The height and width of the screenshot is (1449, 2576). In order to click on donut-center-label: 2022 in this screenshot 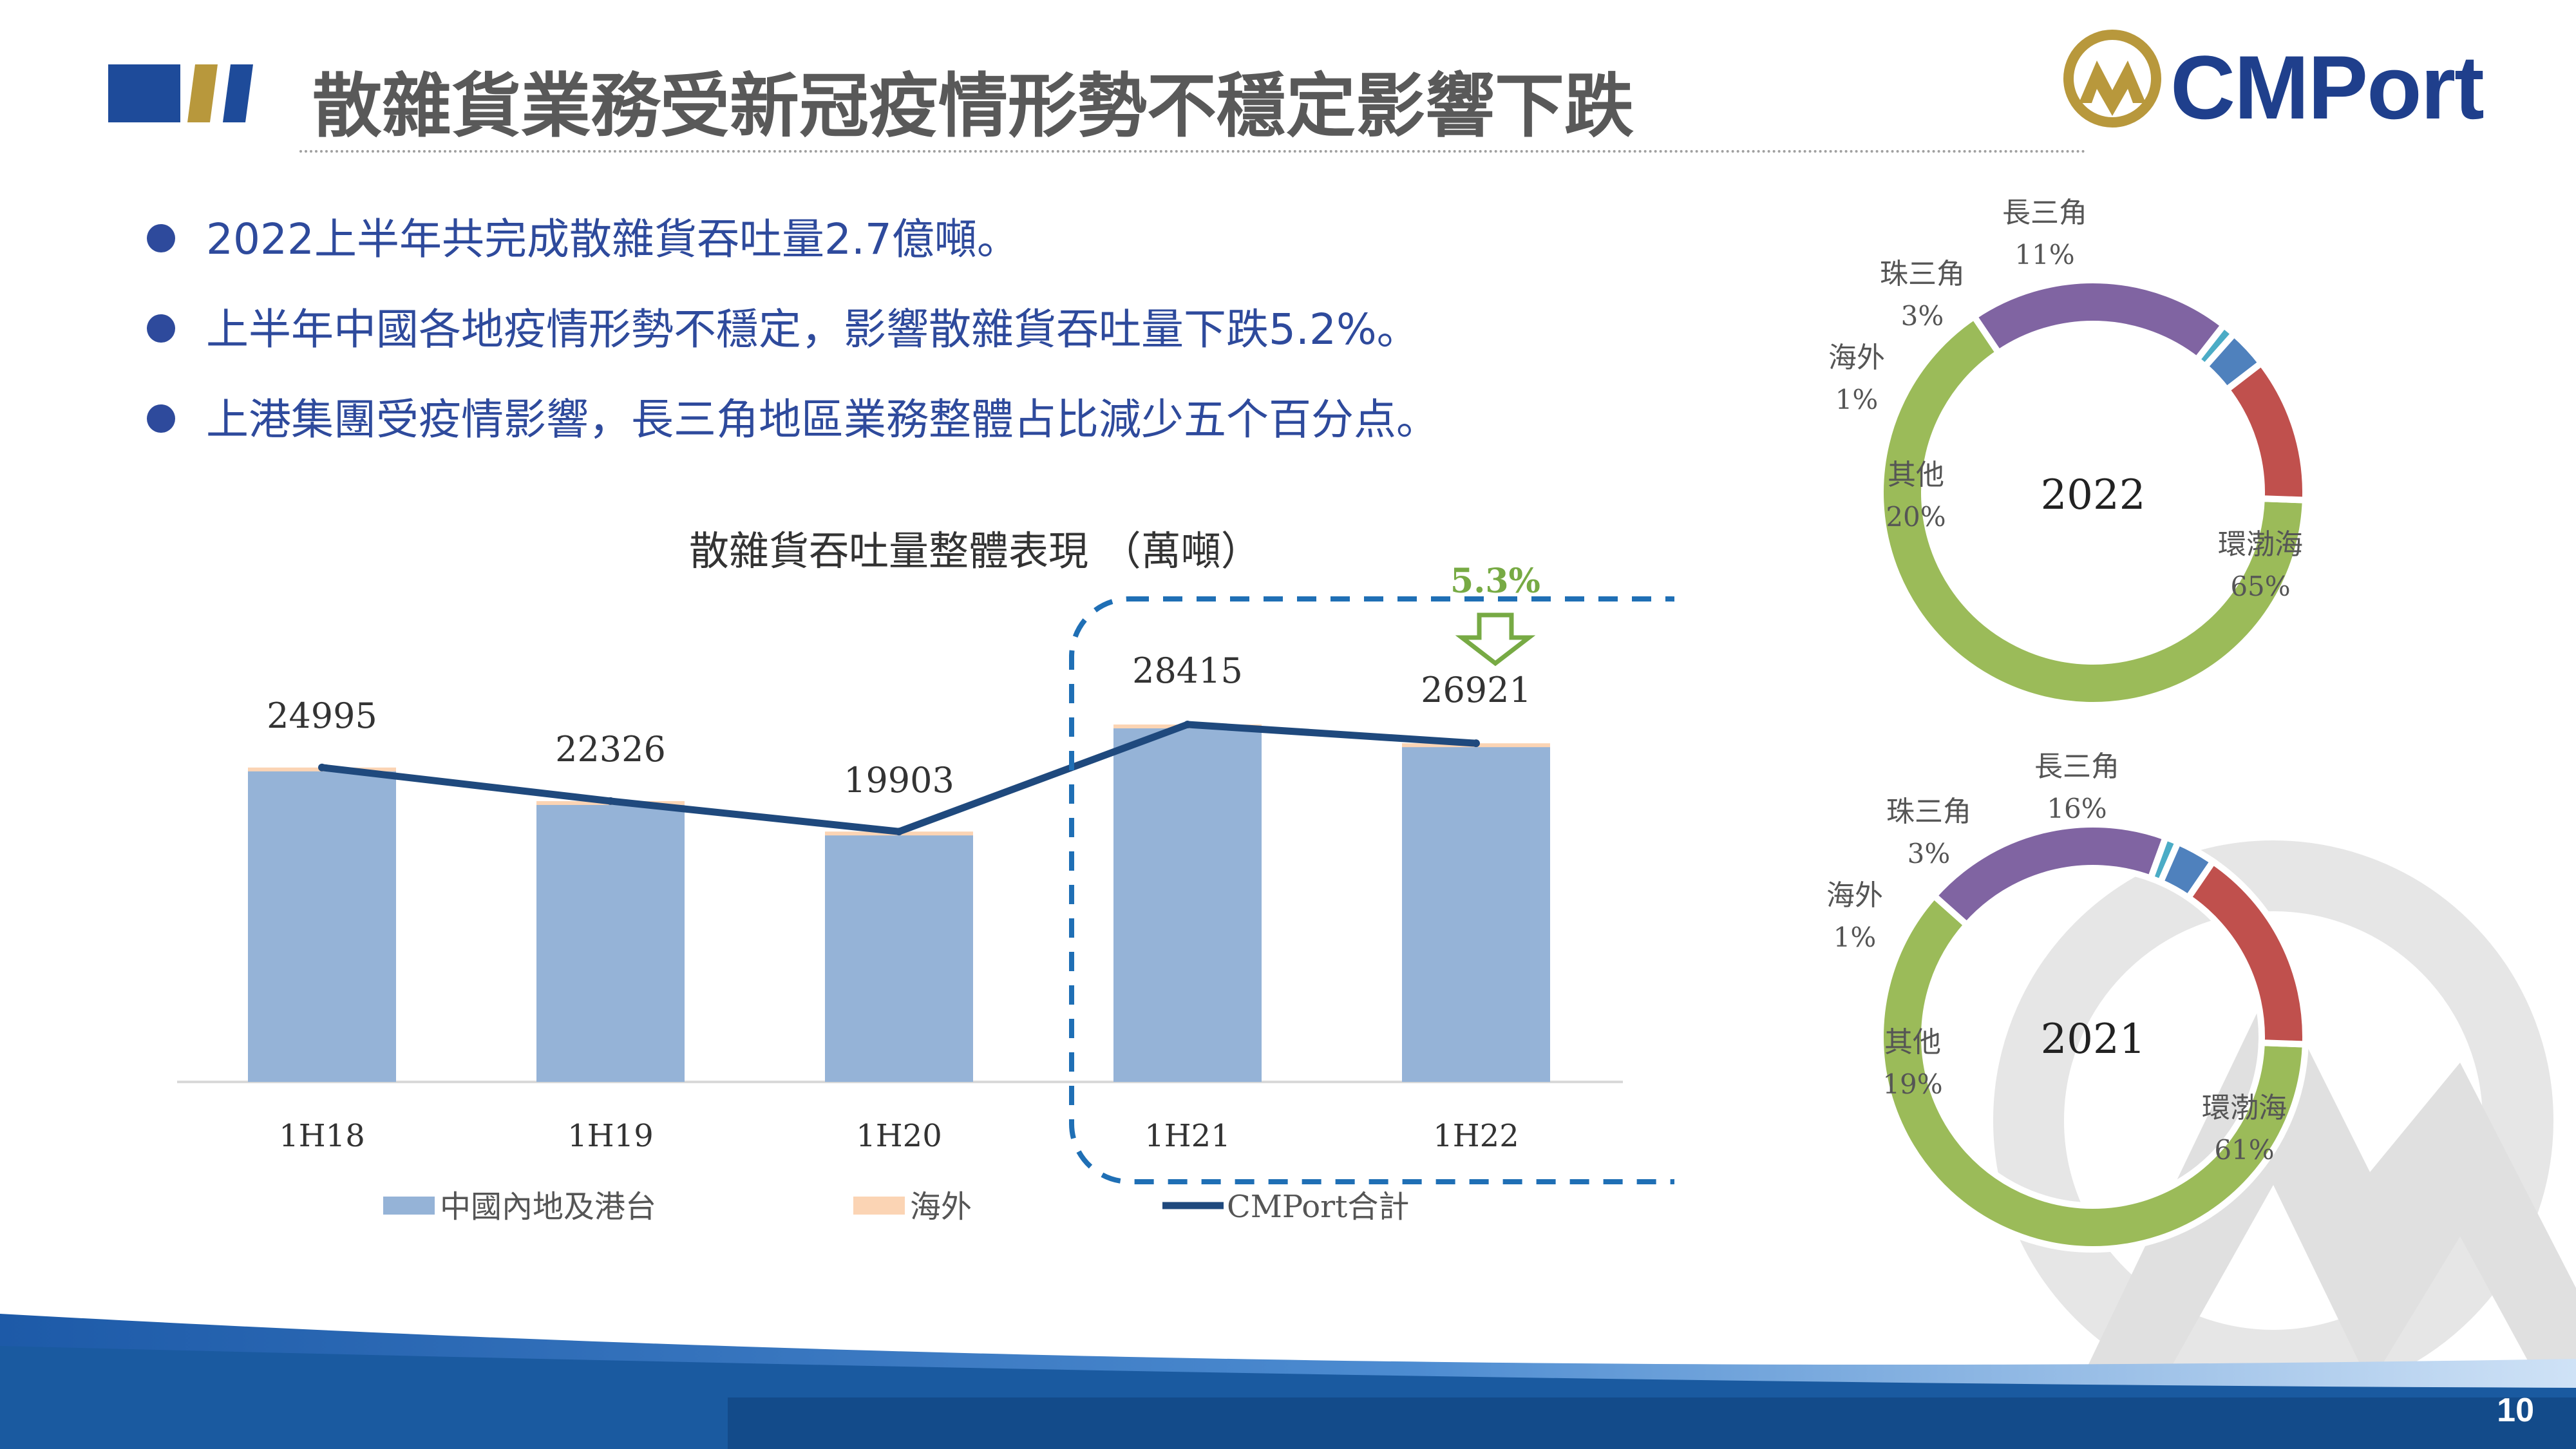, I will do `click(2093, 495)`.